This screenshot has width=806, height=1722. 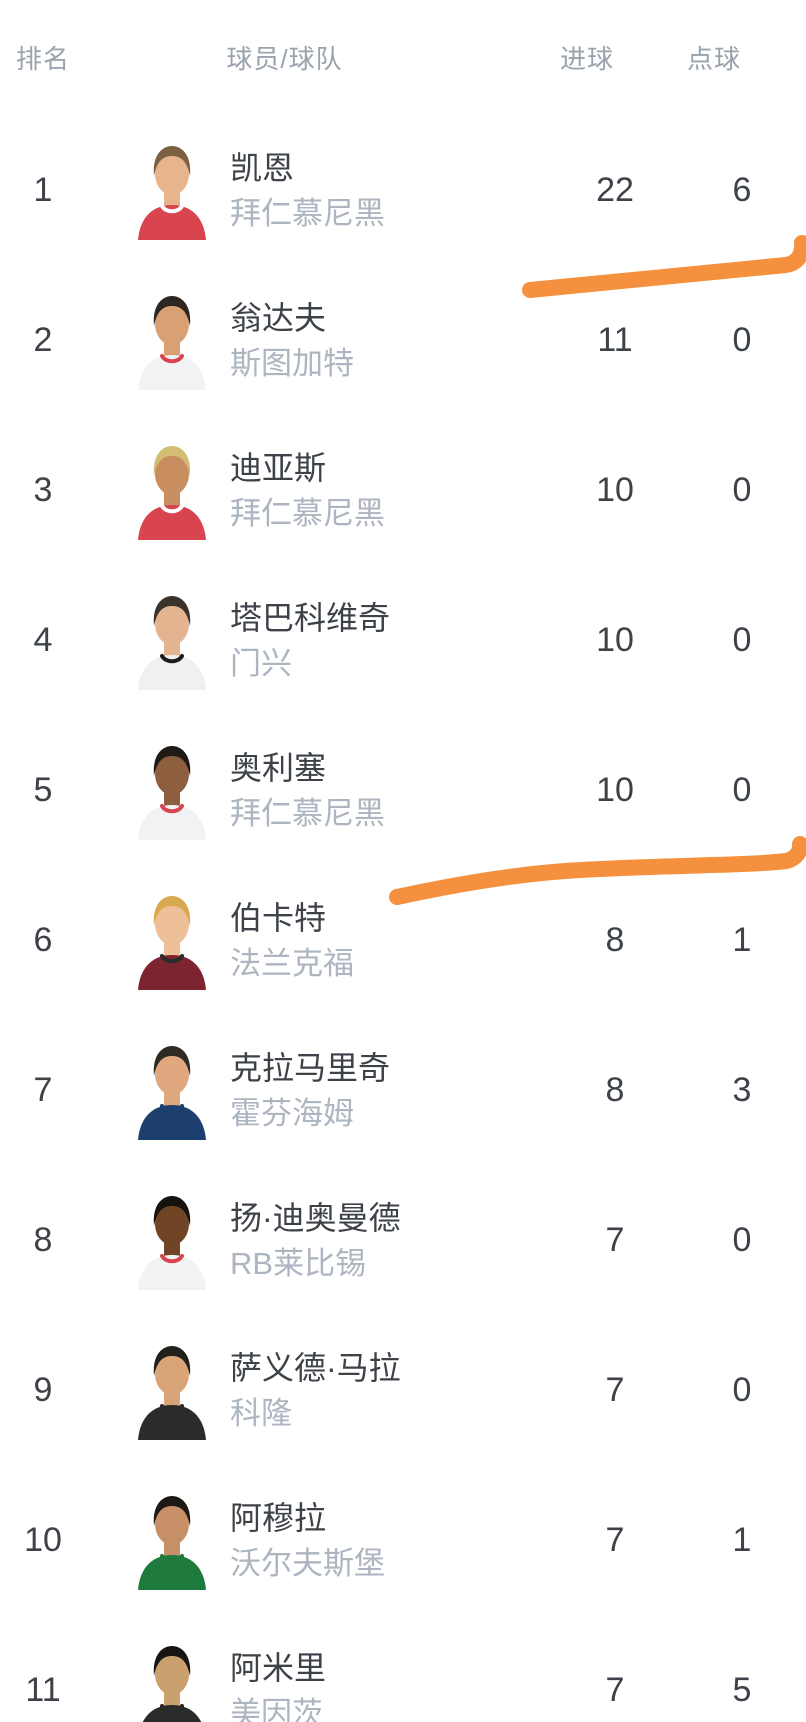 I want to click on player-name: 阿米里, so click(x=278, y=1667).